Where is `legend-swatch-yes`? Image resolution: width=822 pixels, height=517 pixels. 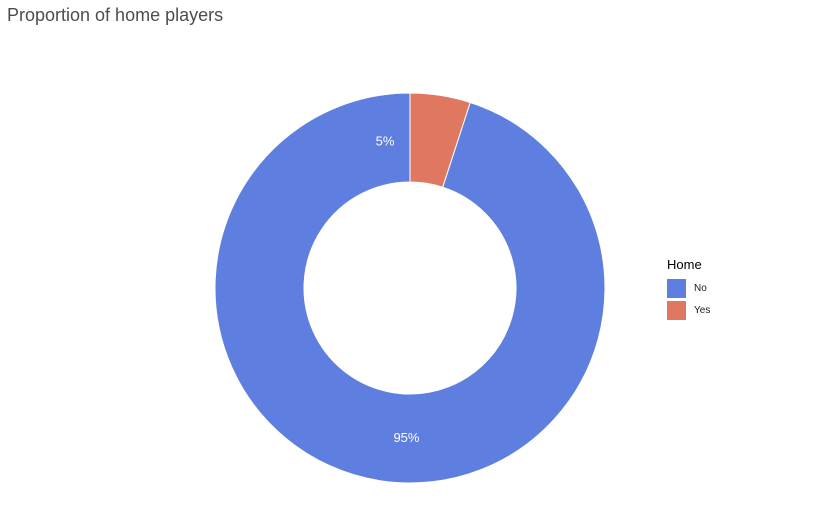
legend-swatch-yes is located at coordinates (676, 310).